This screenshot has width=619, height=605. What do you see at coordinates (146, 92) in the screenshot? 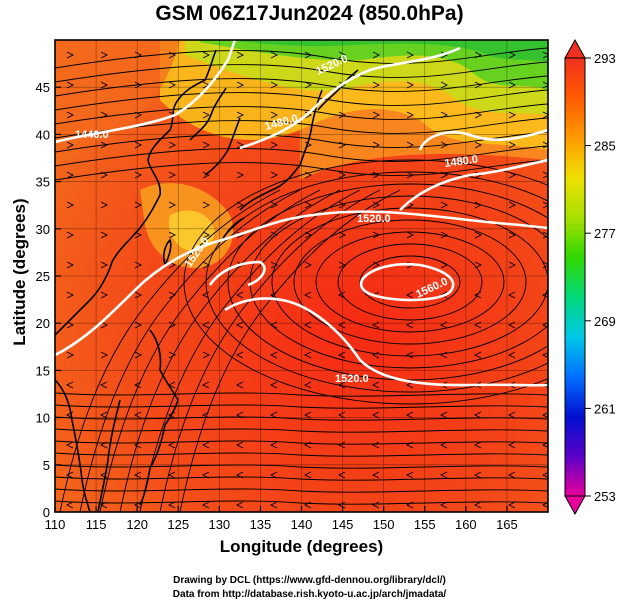
I see `contour-1440-west` at bounding box center [146, 92].